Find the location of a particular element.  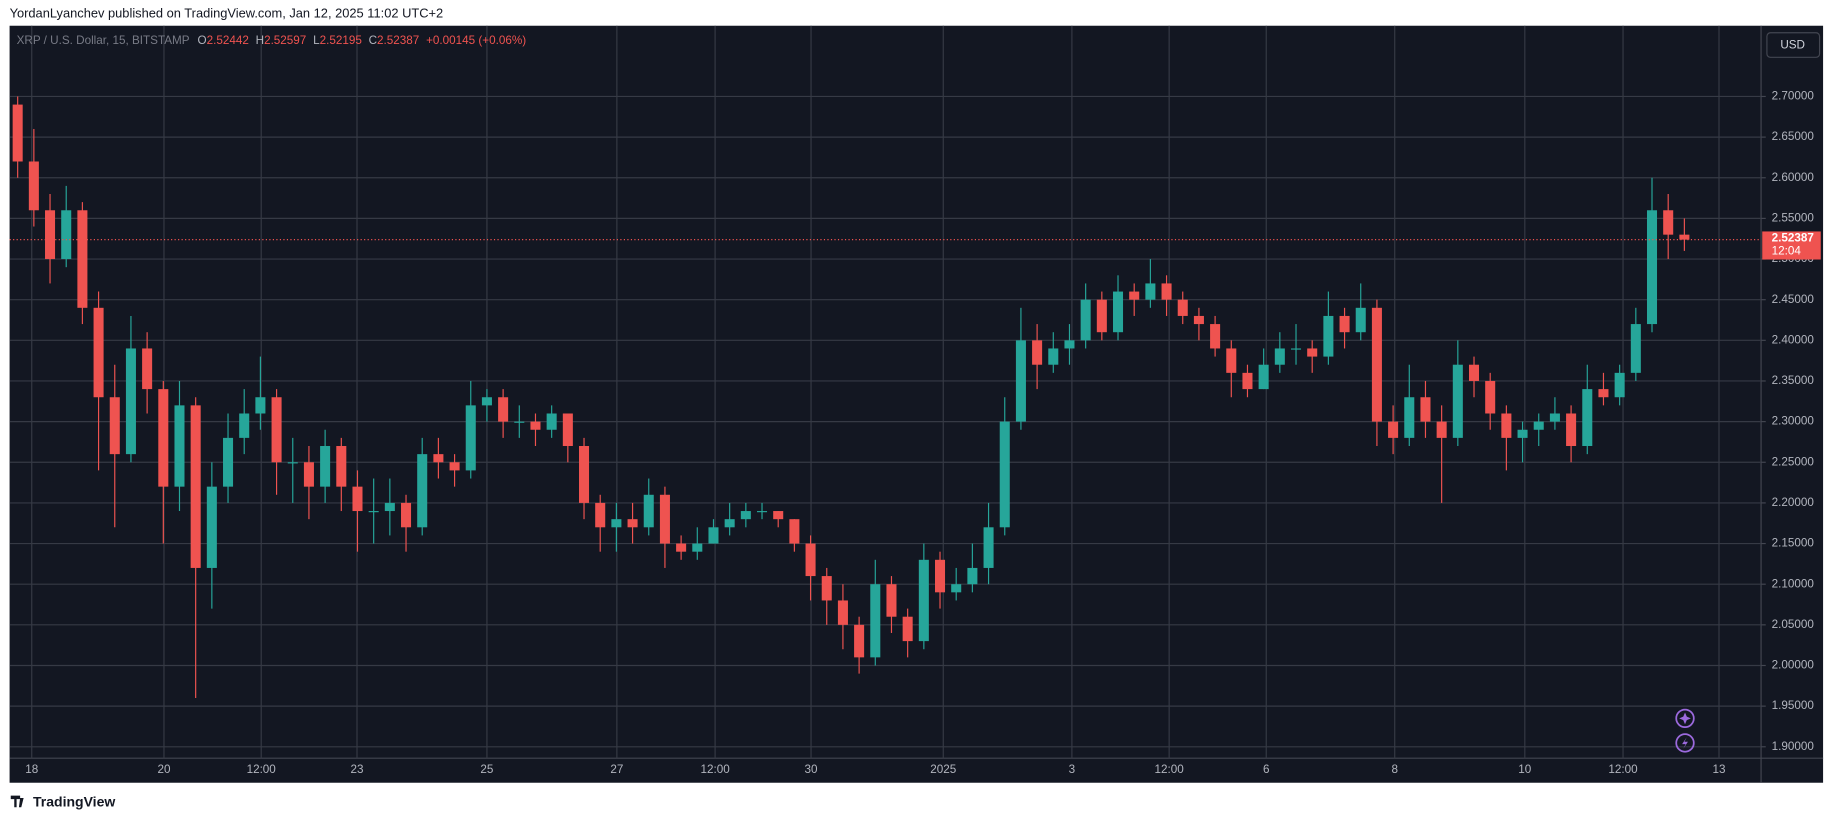

alerts-icon-glyph is located at coordinates (1685, 743).